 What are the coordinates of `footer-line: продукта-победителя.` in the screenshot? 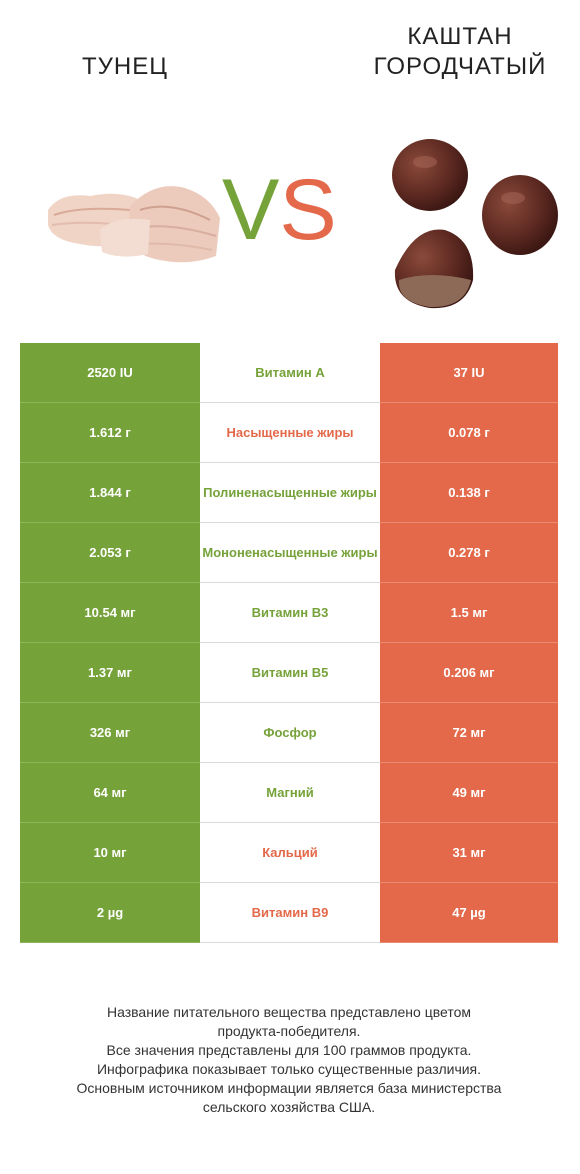 It's located at (289, 1031).